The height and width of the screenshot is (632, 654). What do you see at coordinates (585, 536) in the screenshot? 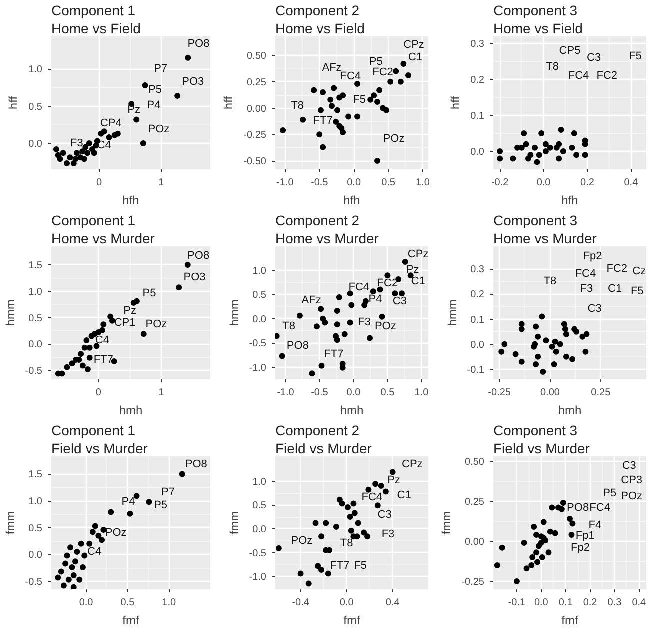
I see `annotation: Fp1` at bounding box center [585, 536].